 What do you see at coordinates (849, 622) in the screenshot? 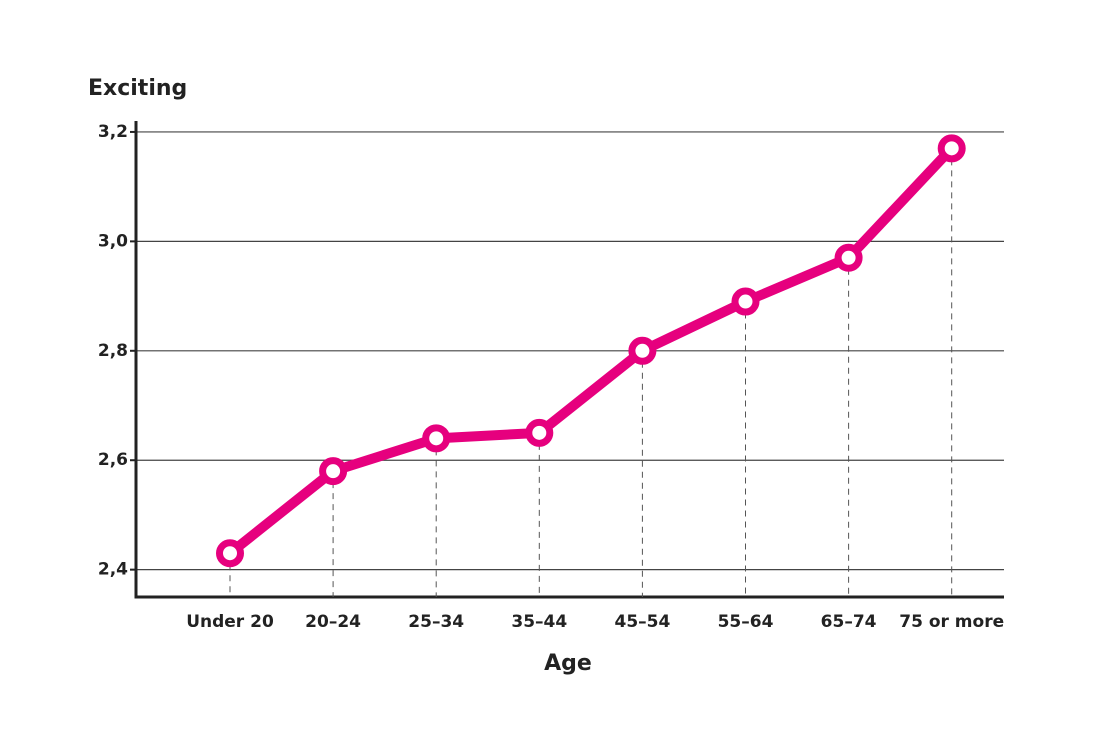
I see `x-tick-label: 65–74` at bounding box center [849, 622].